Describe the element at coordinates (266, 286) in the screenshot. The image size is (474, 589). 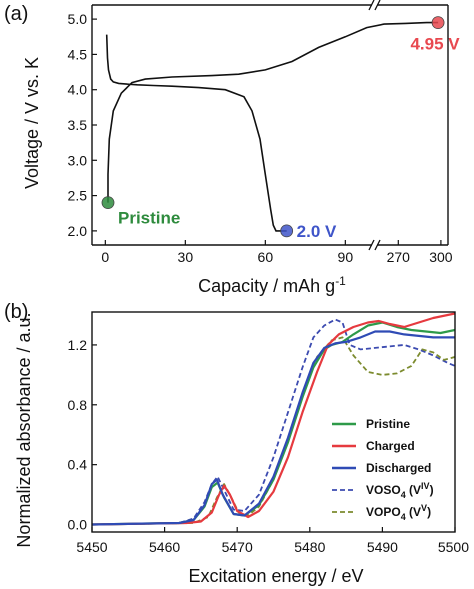
I see `panel-a-x-axis-label-main: Capacity / mAh g` at that location.